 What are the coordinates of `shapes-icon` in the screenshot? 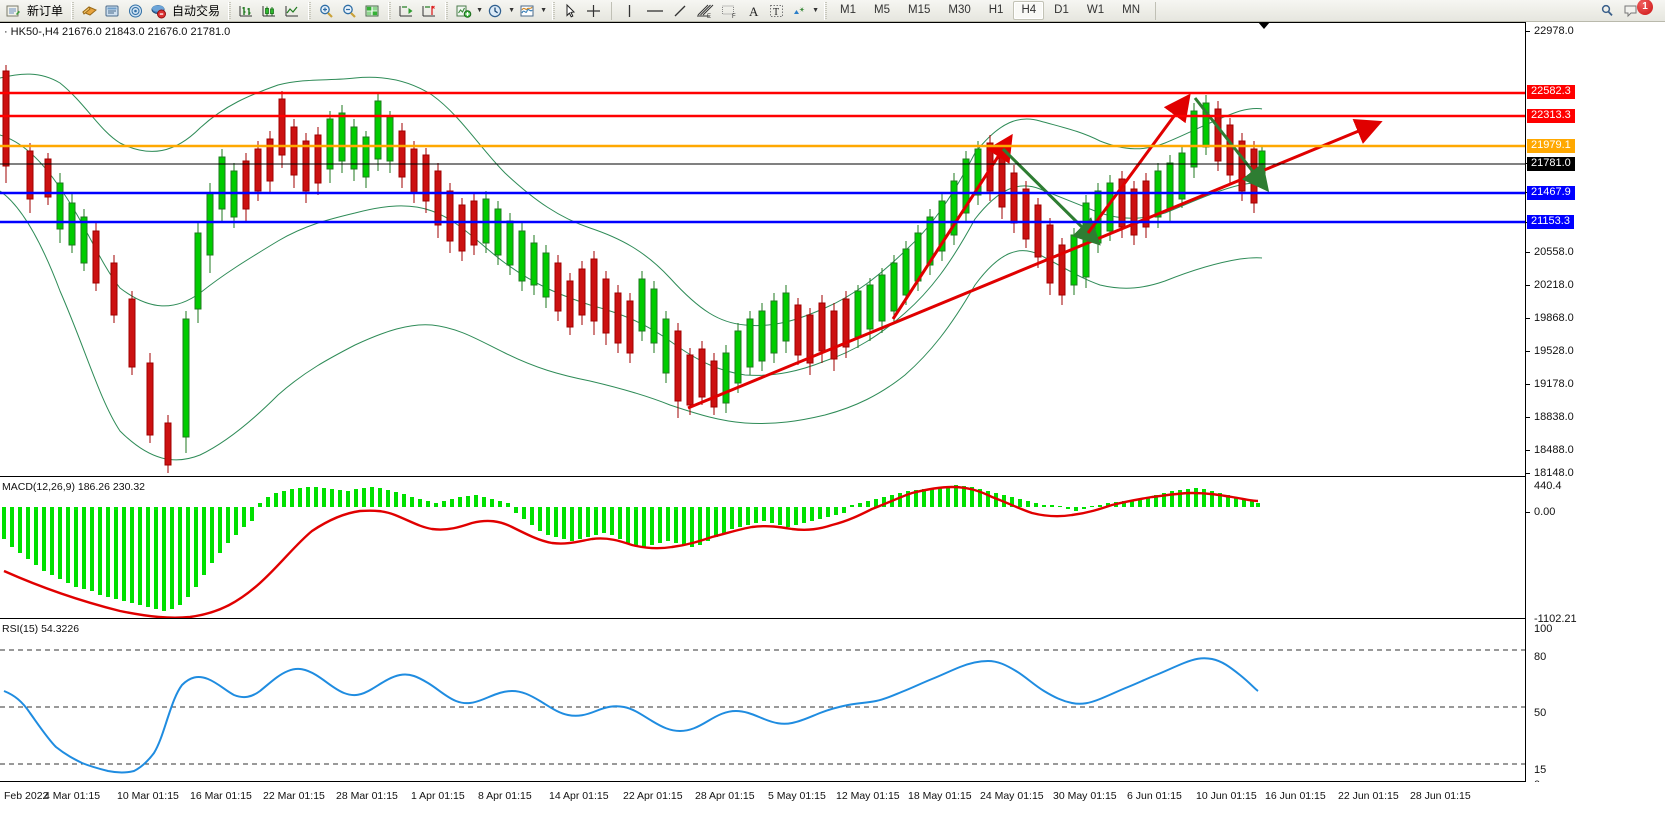 It's located at (799, 11).